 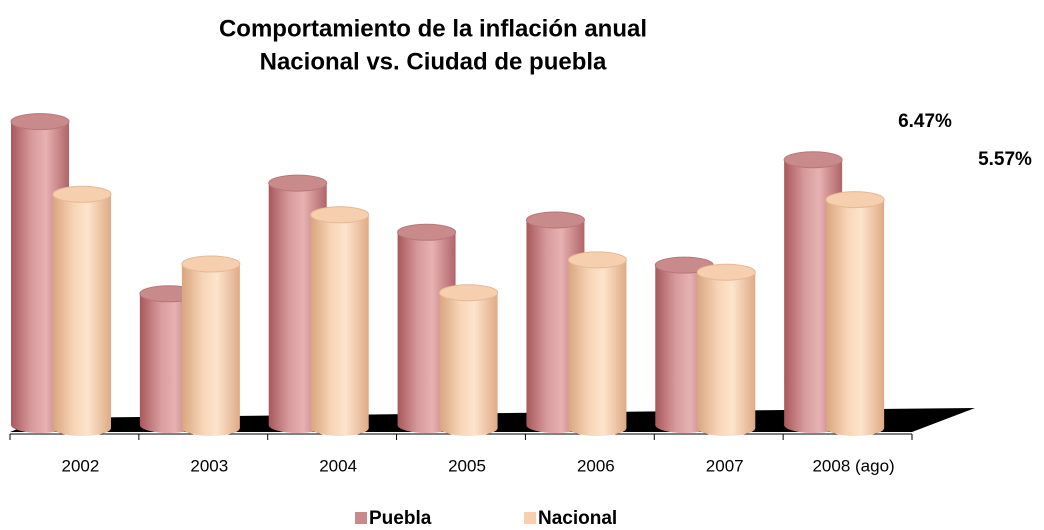 I want to click on legend-label: Nacional, so click(x=577, y=518).